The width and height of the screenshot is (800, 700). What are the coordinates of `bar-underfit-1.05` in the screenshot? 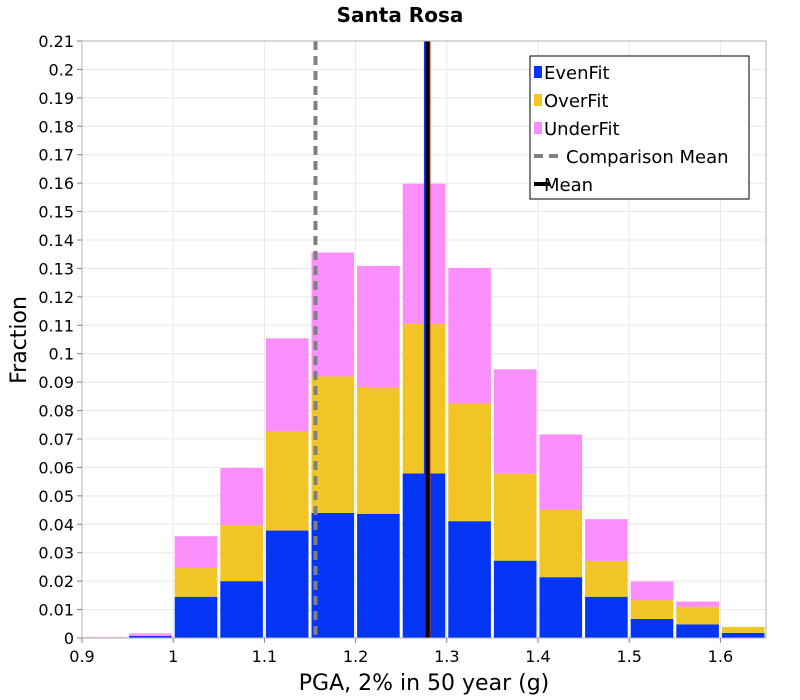 It's located at (241, 496).